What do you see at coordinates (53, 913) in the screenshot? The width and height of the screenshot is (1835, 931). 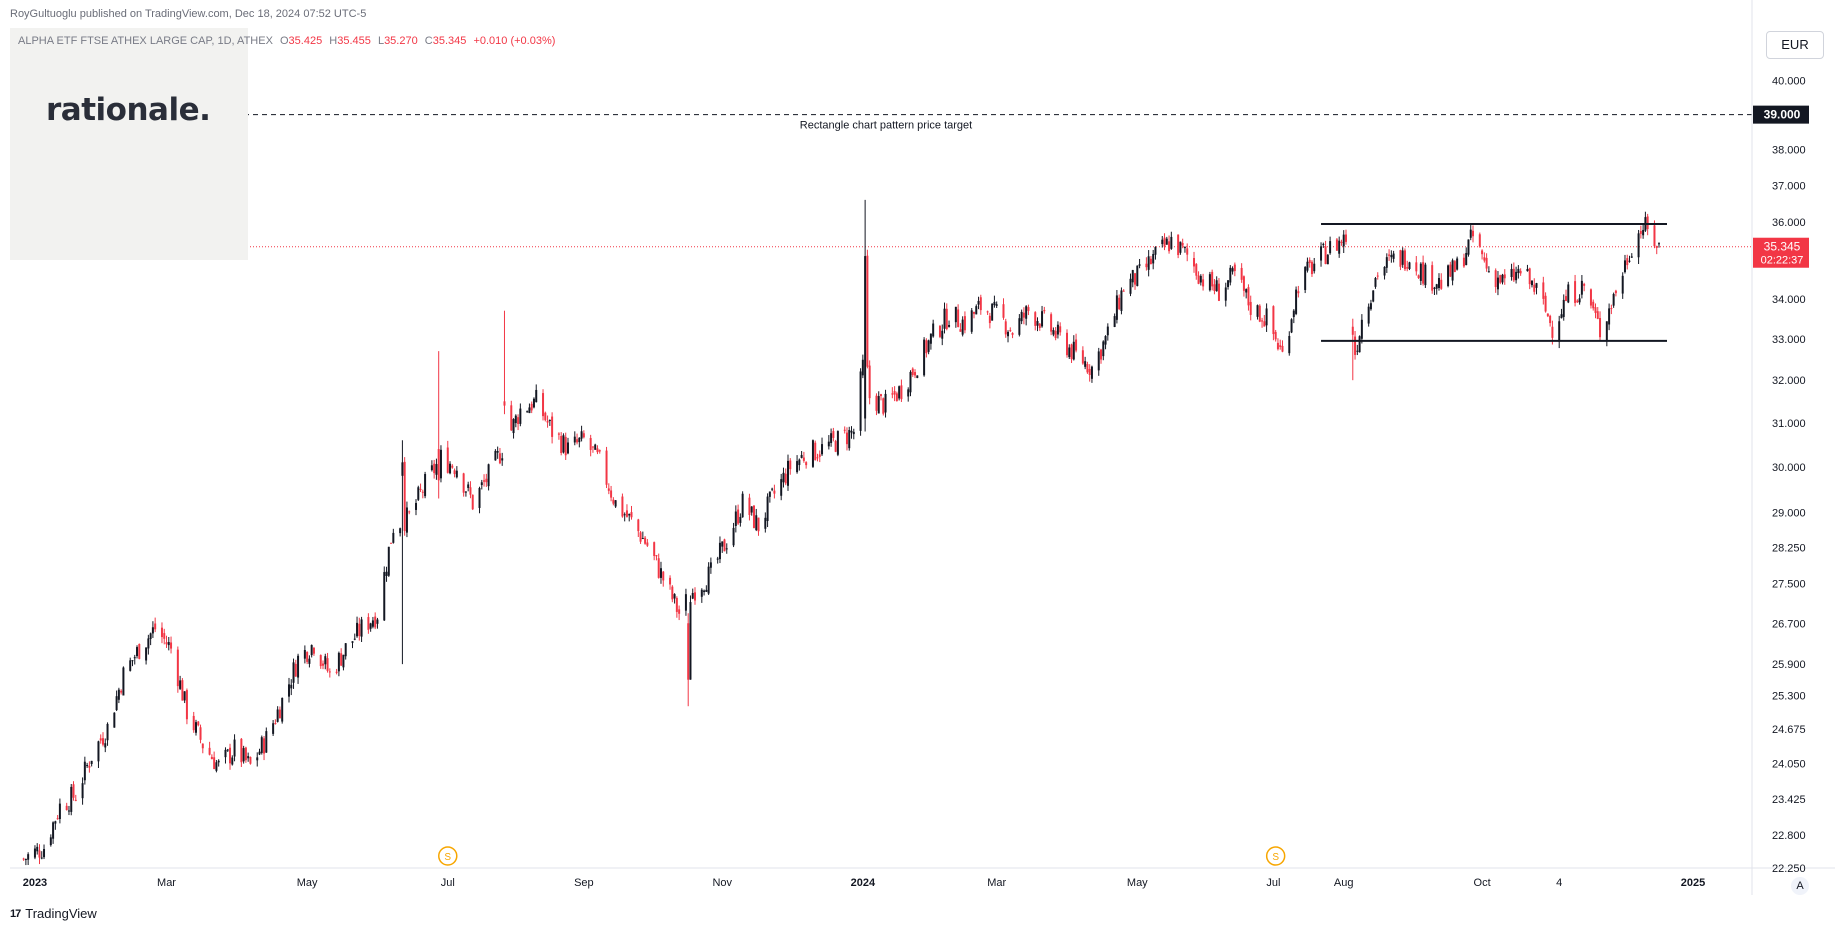 I see `tradingview-footer: 17 TradingView` at bounding box center [53, 913].